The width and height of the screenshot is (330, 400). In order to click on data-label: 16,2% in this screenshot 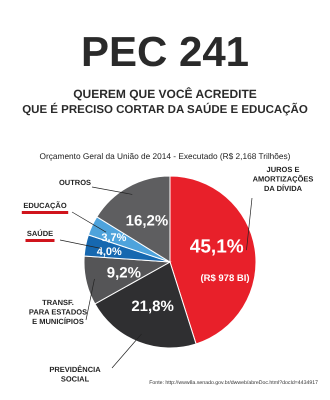, I will do `click(147, 221)`.